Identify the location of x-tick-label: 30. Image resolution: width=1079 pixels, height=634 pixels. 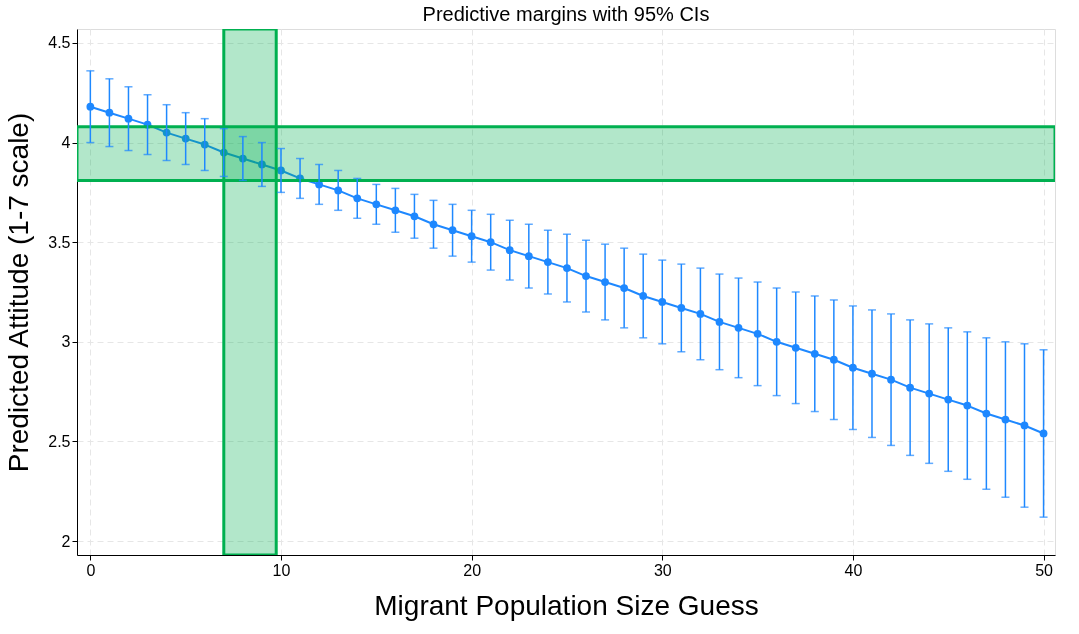
(662, 570).